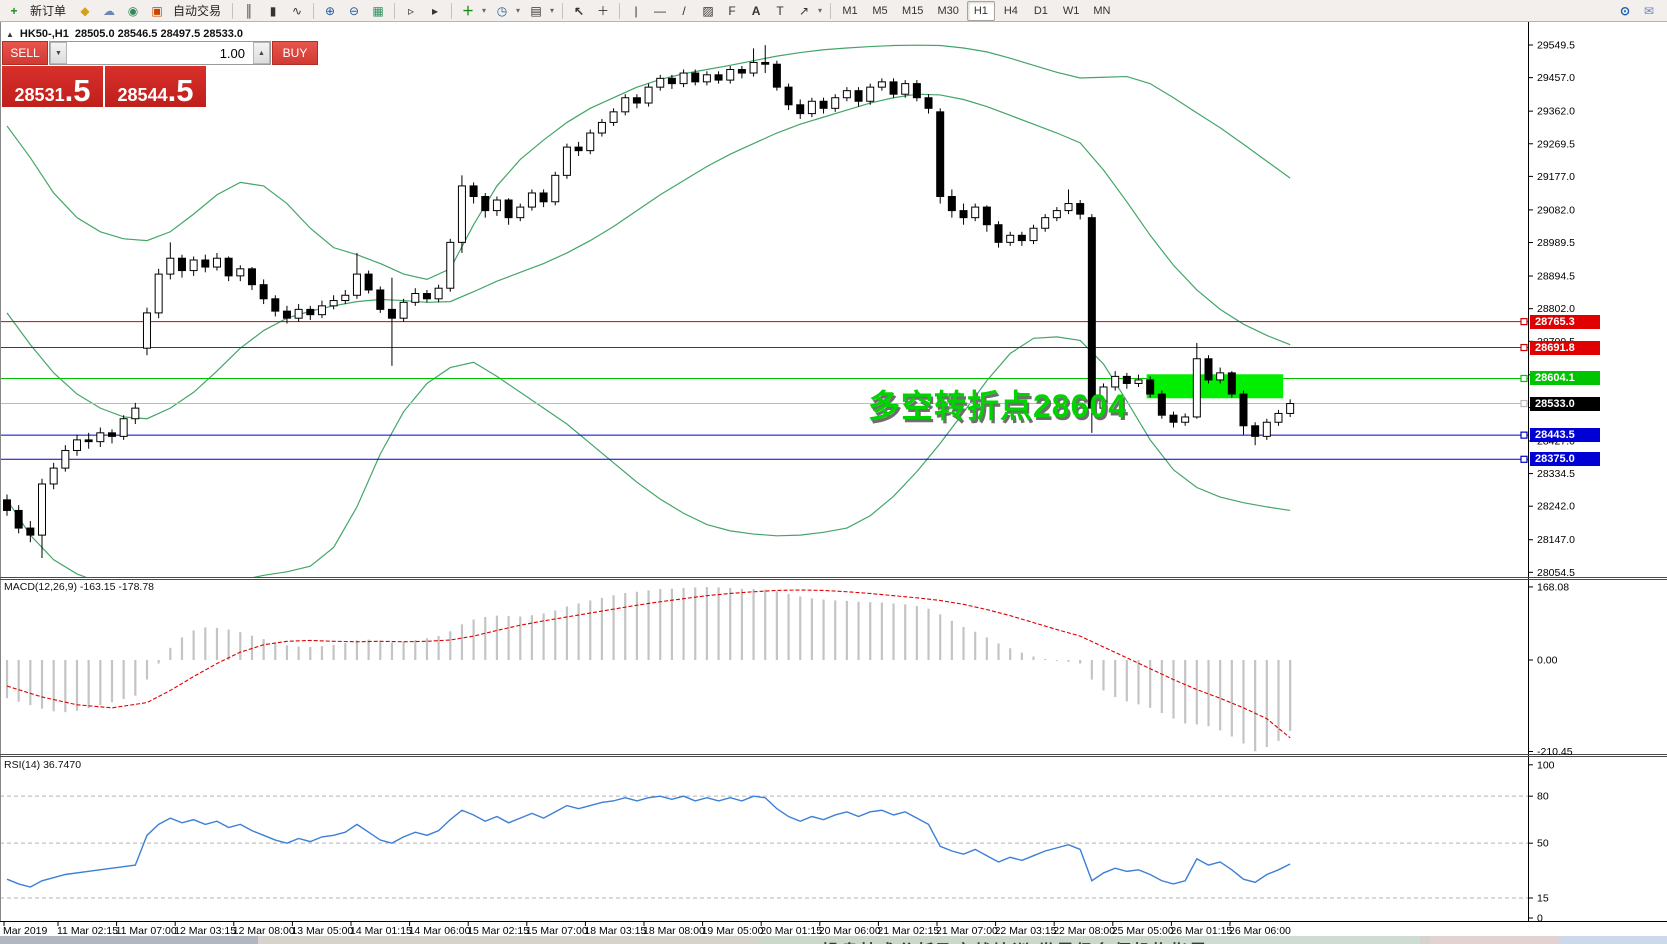 Image resolution: width=1667 pixels, height=944 pixels. Describe the element at coordinates (850, 10) in the screenshot. I see `timeframe-button-m1: M1` at that location.